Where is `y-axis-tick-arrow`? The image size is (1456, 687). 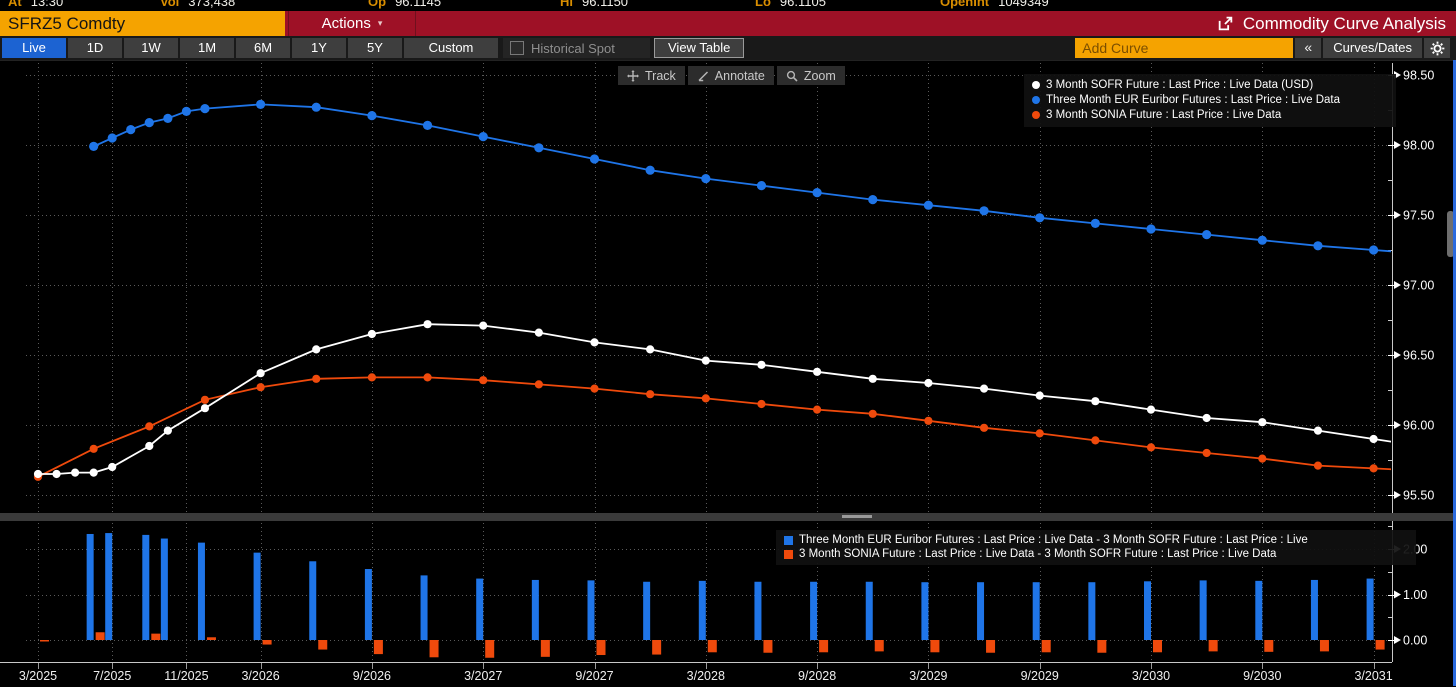 y-axis-tick-arrow is located at coordinates (1397, 285).